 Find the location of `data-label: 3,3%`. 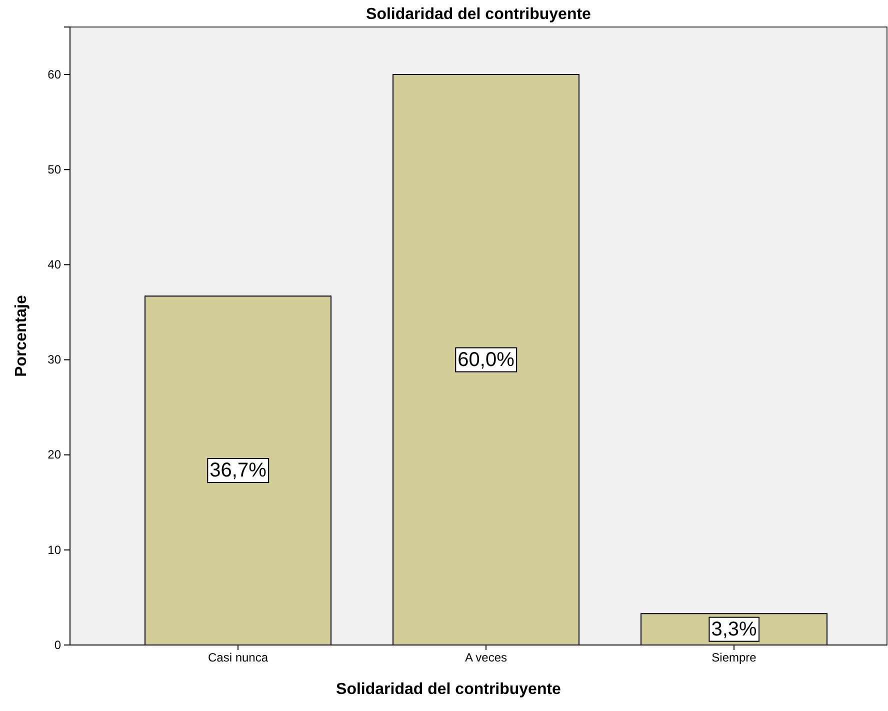

data-label: 3,3% is located at coordinates (734, 629).